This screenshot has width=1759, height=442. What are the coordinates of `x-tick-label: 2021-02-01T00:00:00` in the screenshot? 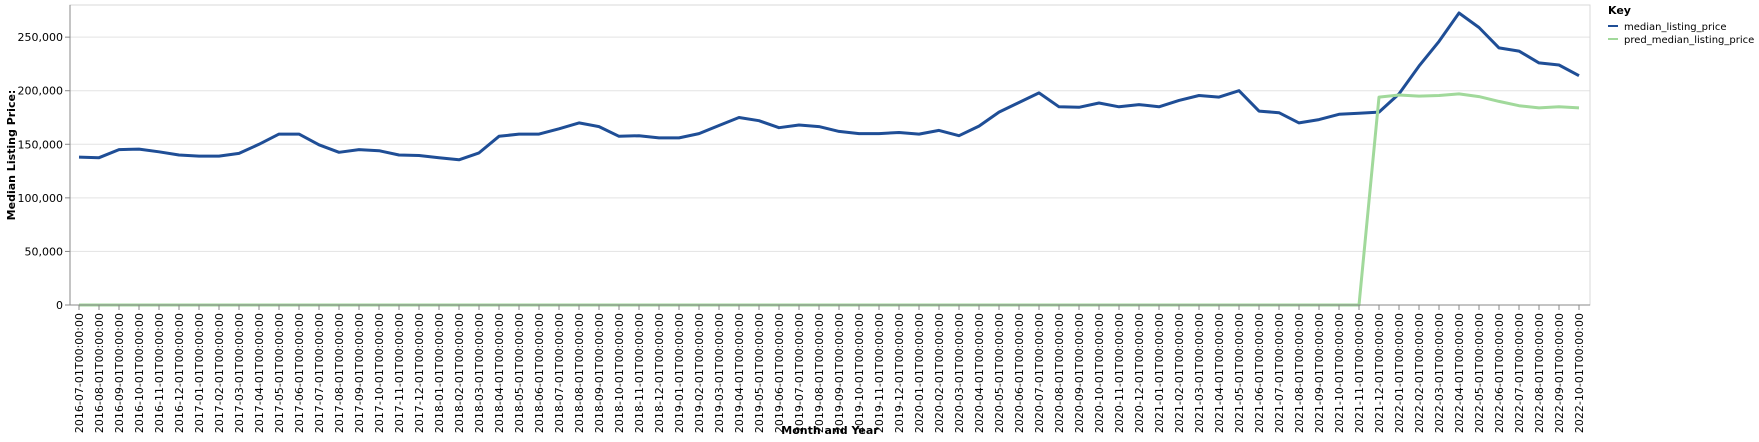 It's located at (1179, 373).